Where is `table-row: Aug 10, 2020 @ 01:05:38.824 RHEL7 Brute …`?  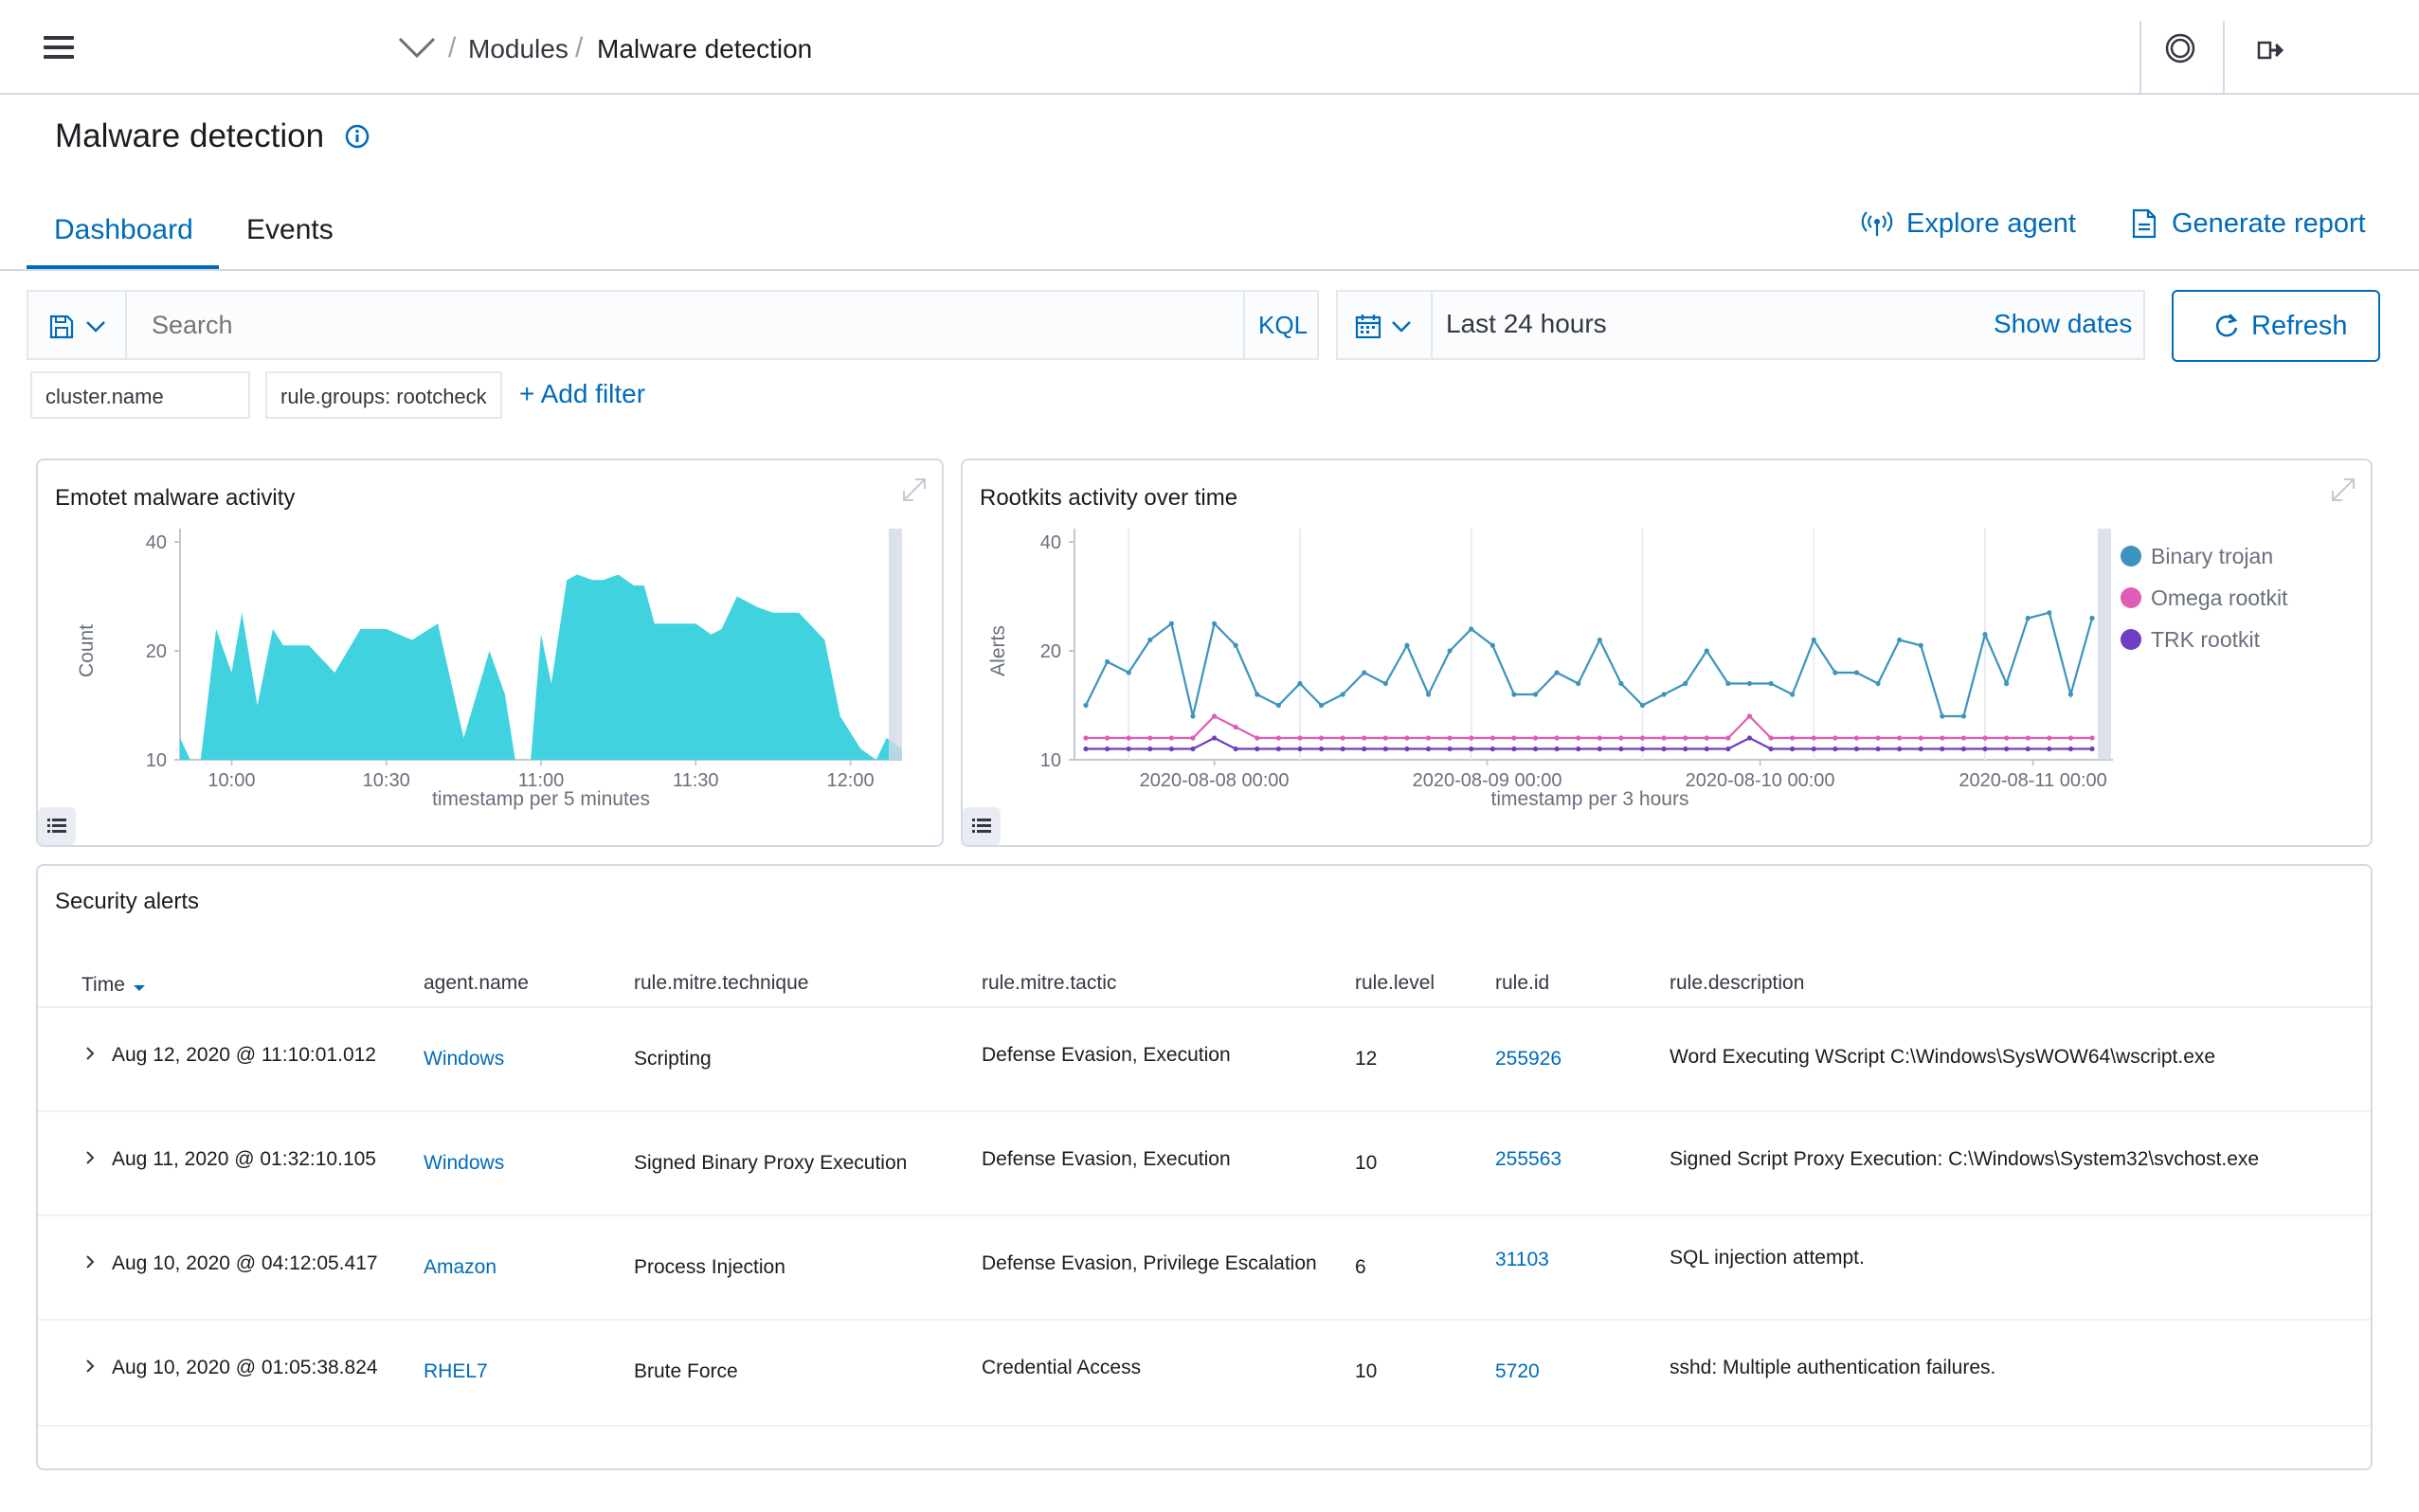
table-row: Aug 10, 2020 @ 01:05:38.824 RHEL7 Brute … is located at coordinates (1209, 1373).